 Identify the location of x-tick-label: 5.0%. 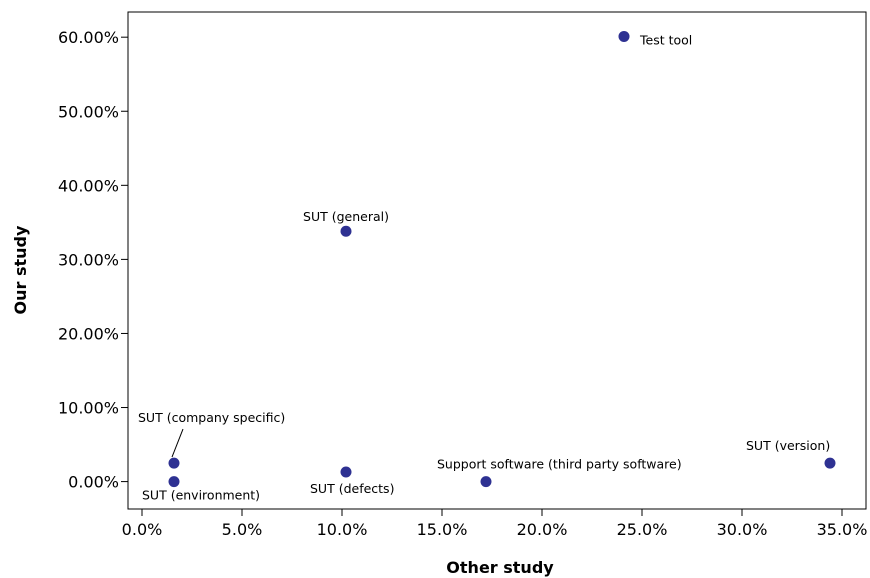
(242, 529).